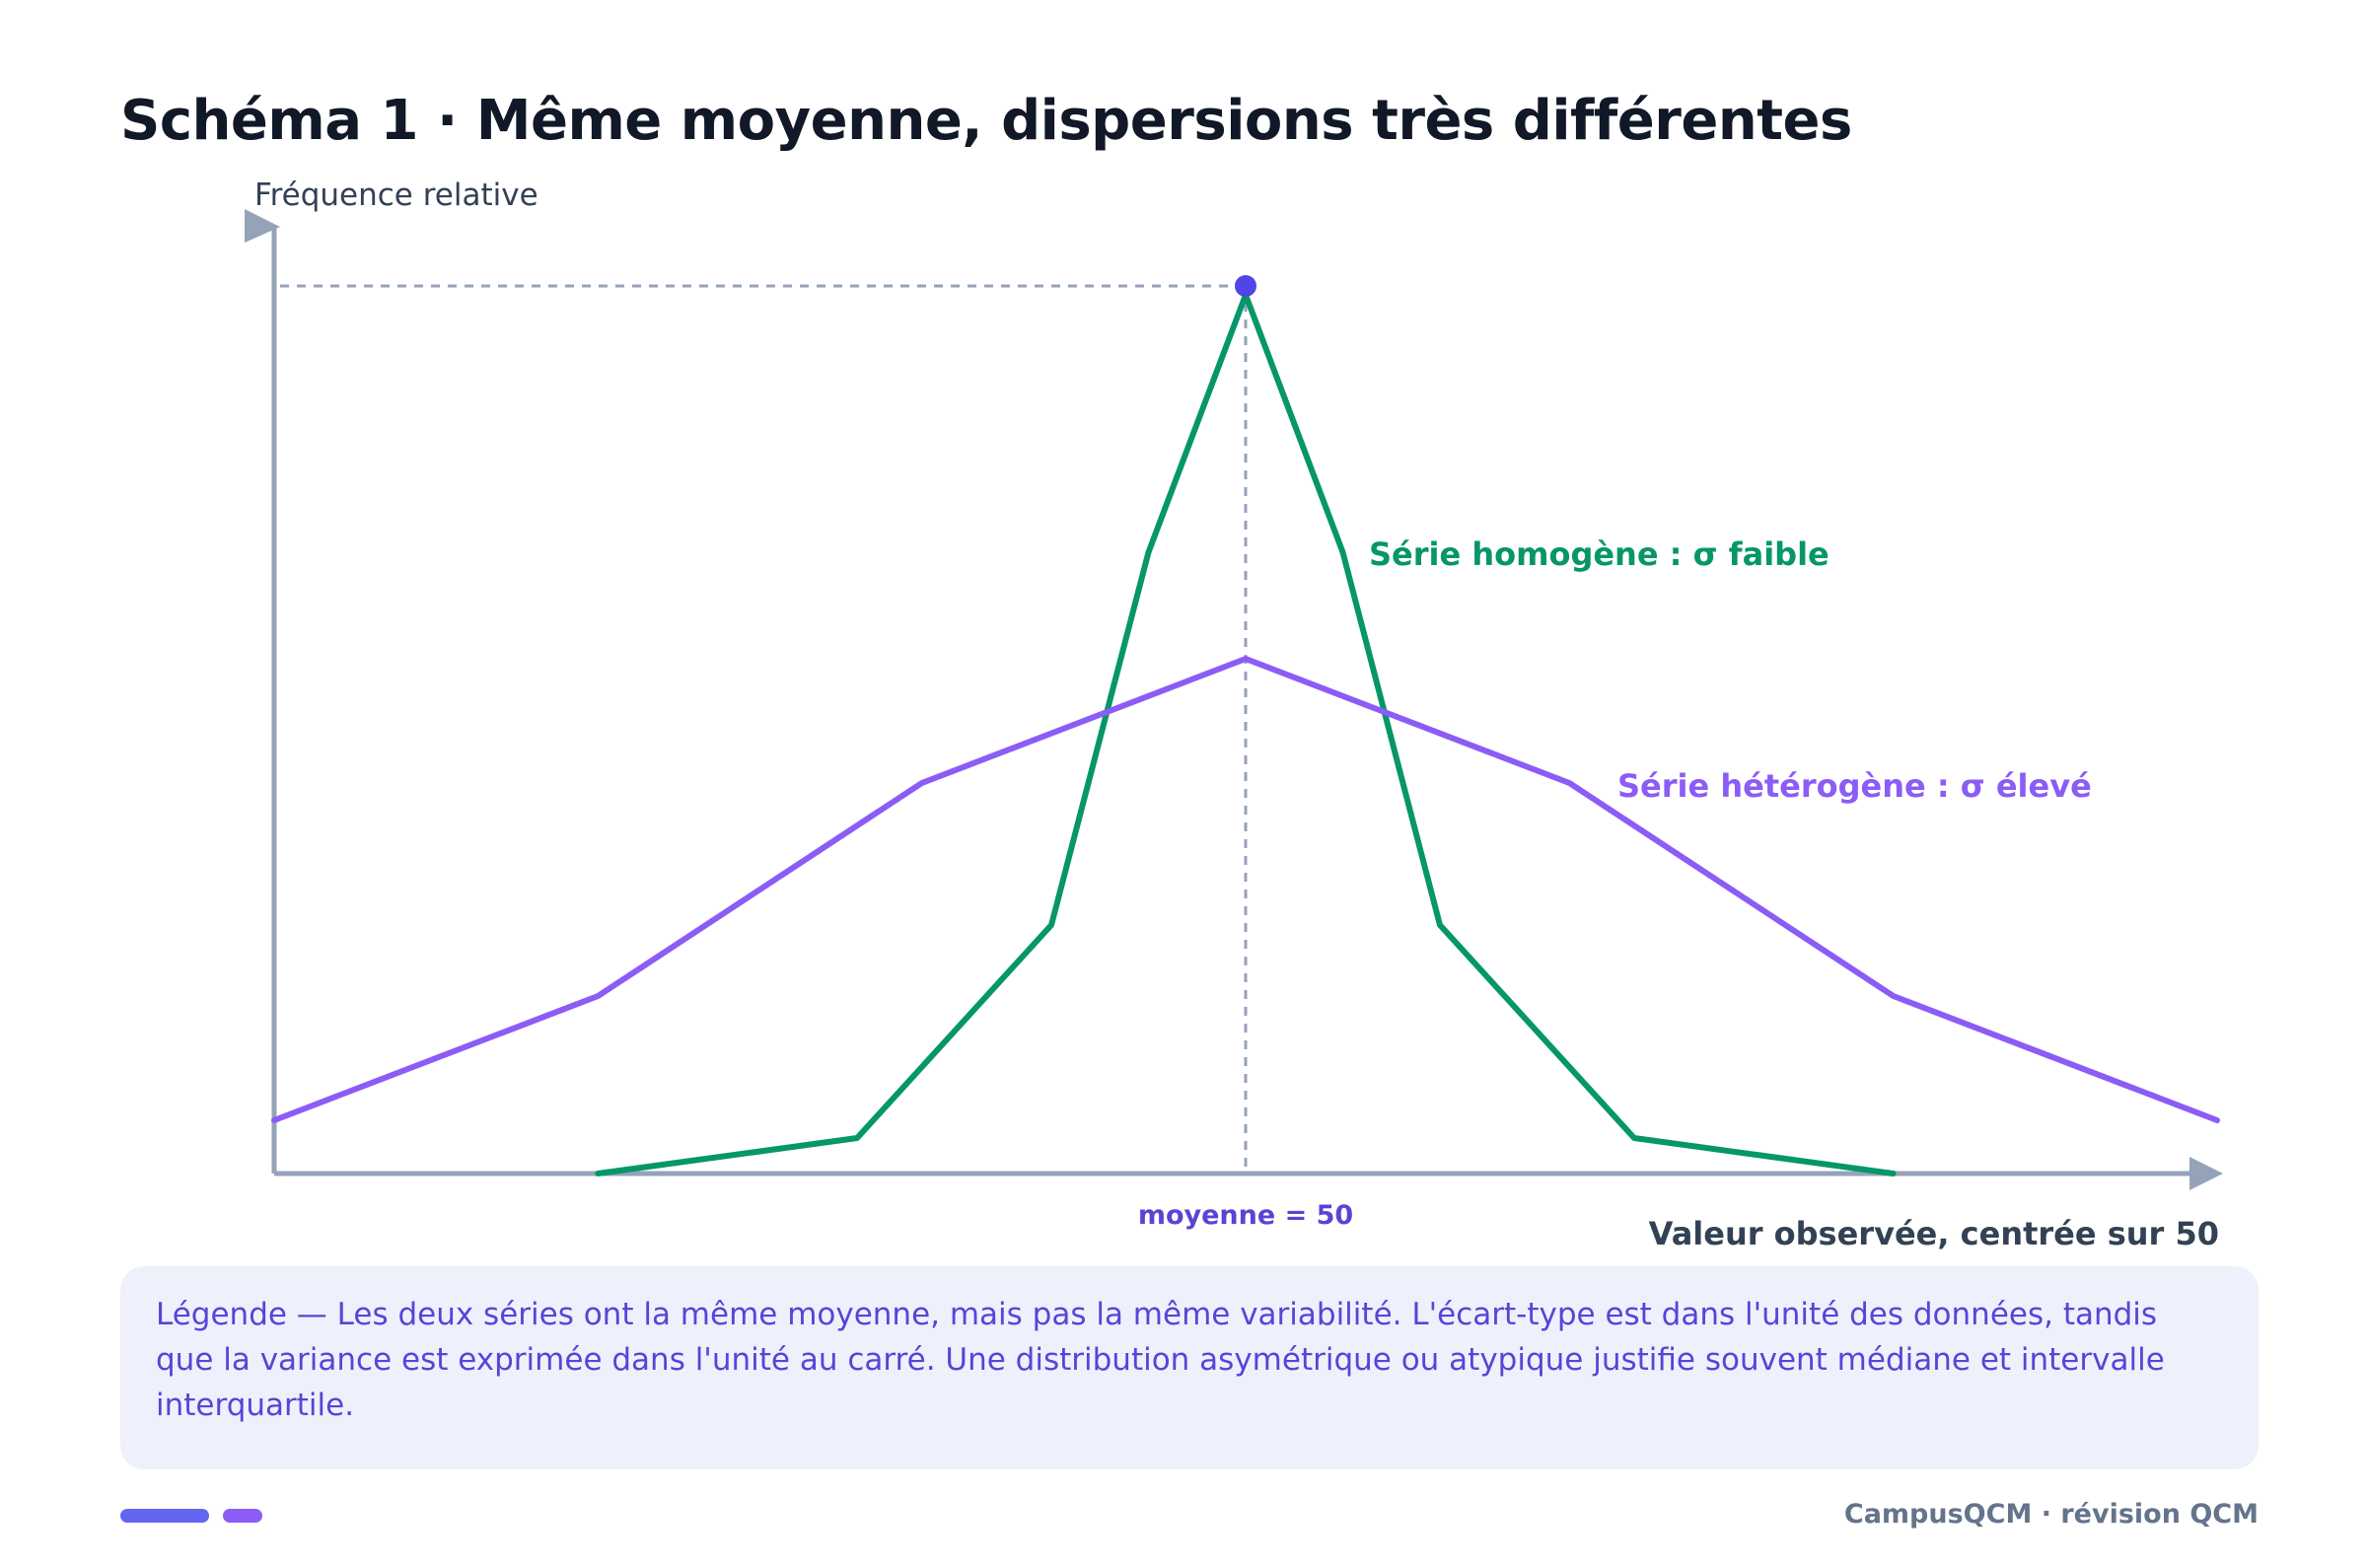 This screenshot has width=2367, height=1568. Describe the element at coordinates (1245, 1215) in the screenshot. I see `mean-label: moyenne = 50` at that location.